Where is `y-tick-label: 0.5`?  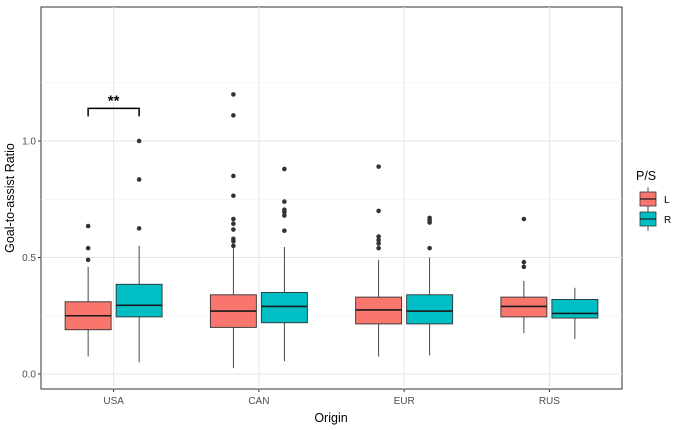 y-tick-label: 0.5 is located at coordinates (29, 258).